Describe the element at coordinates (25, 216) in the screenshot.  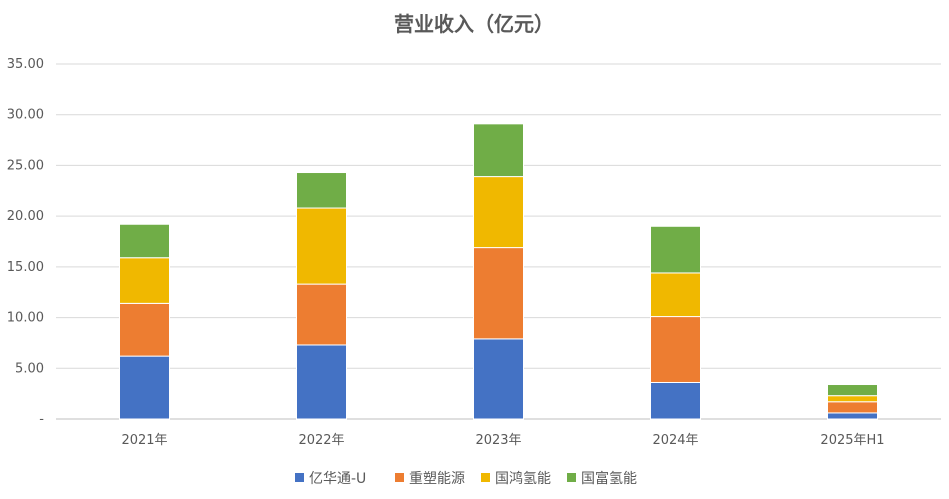
I see `y-tick-label: 20.00` at that location.